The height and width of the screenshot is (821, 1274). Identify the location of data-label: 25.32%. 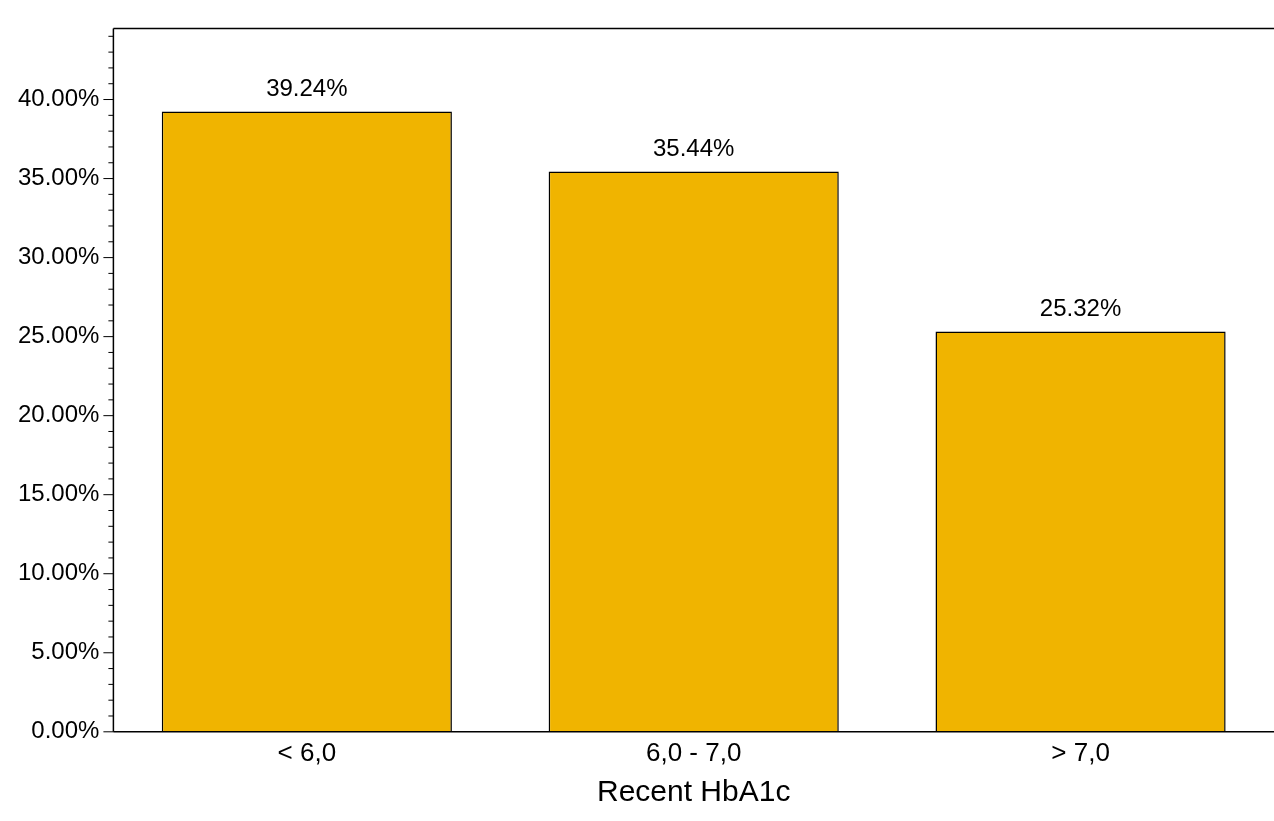
(1080, 308).